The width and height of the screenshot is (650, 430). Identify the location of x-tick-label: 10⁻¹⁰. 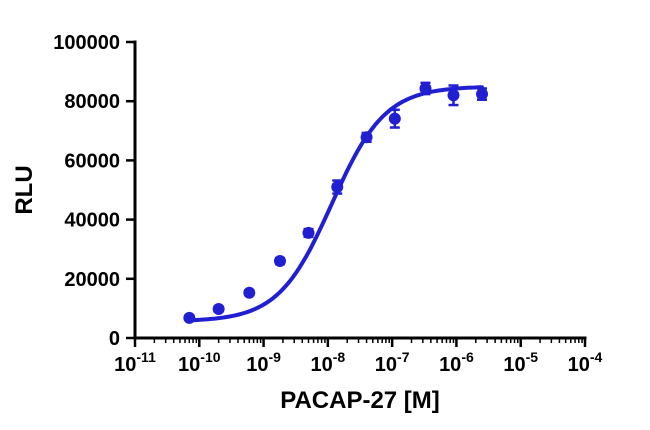
(199, 362).